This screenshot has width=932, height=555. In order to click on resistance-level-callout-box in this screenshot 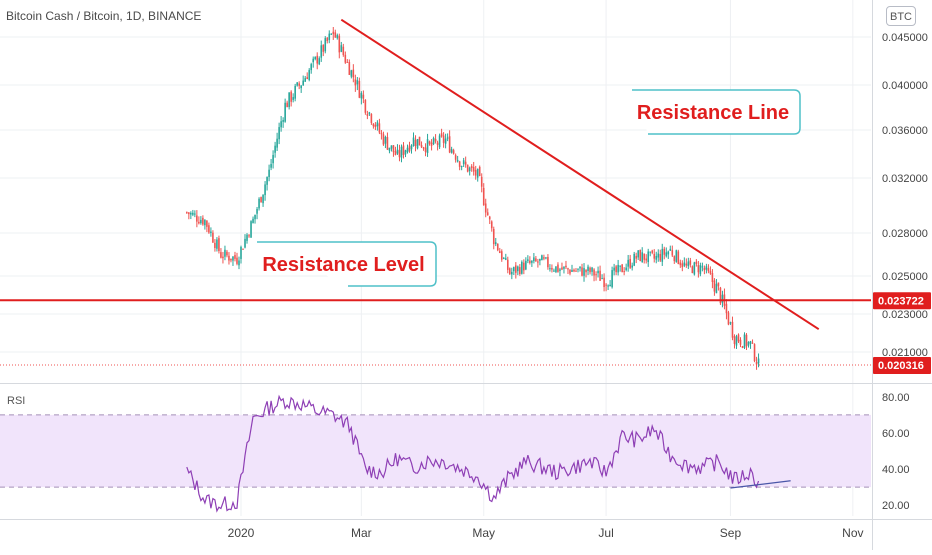, I will do `click(347, 264)`.